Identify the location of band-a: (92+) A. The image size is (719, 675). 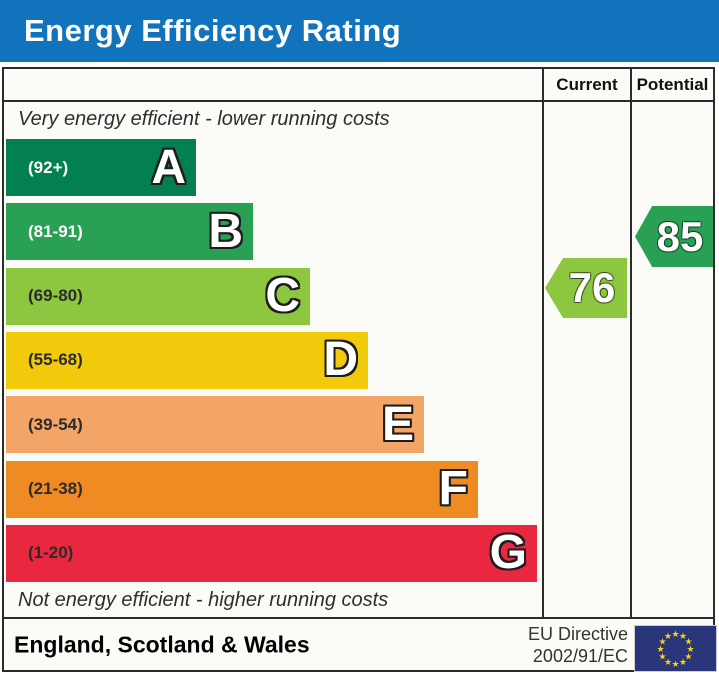
(101, 167).